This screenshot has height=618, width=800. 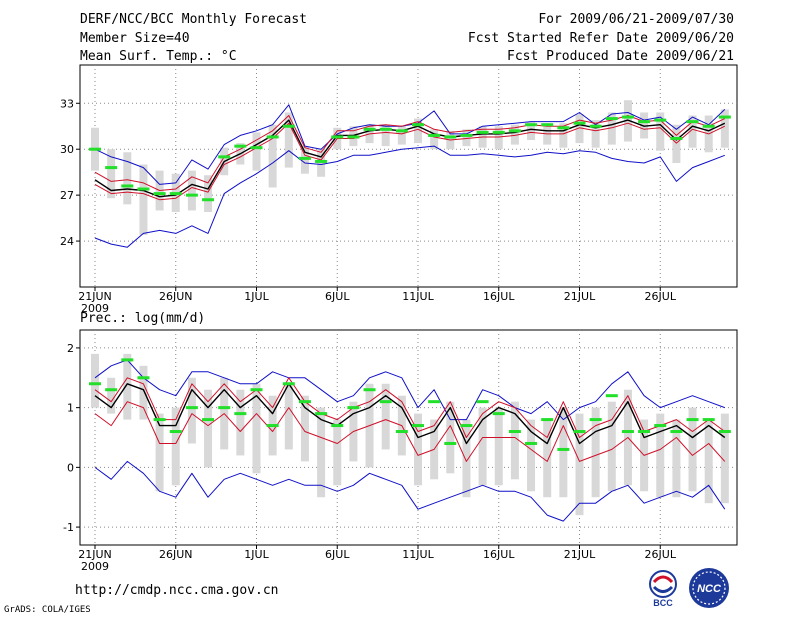 I want to click on panel2-xtick-label: 11JUL, so click(x=418, y=554).